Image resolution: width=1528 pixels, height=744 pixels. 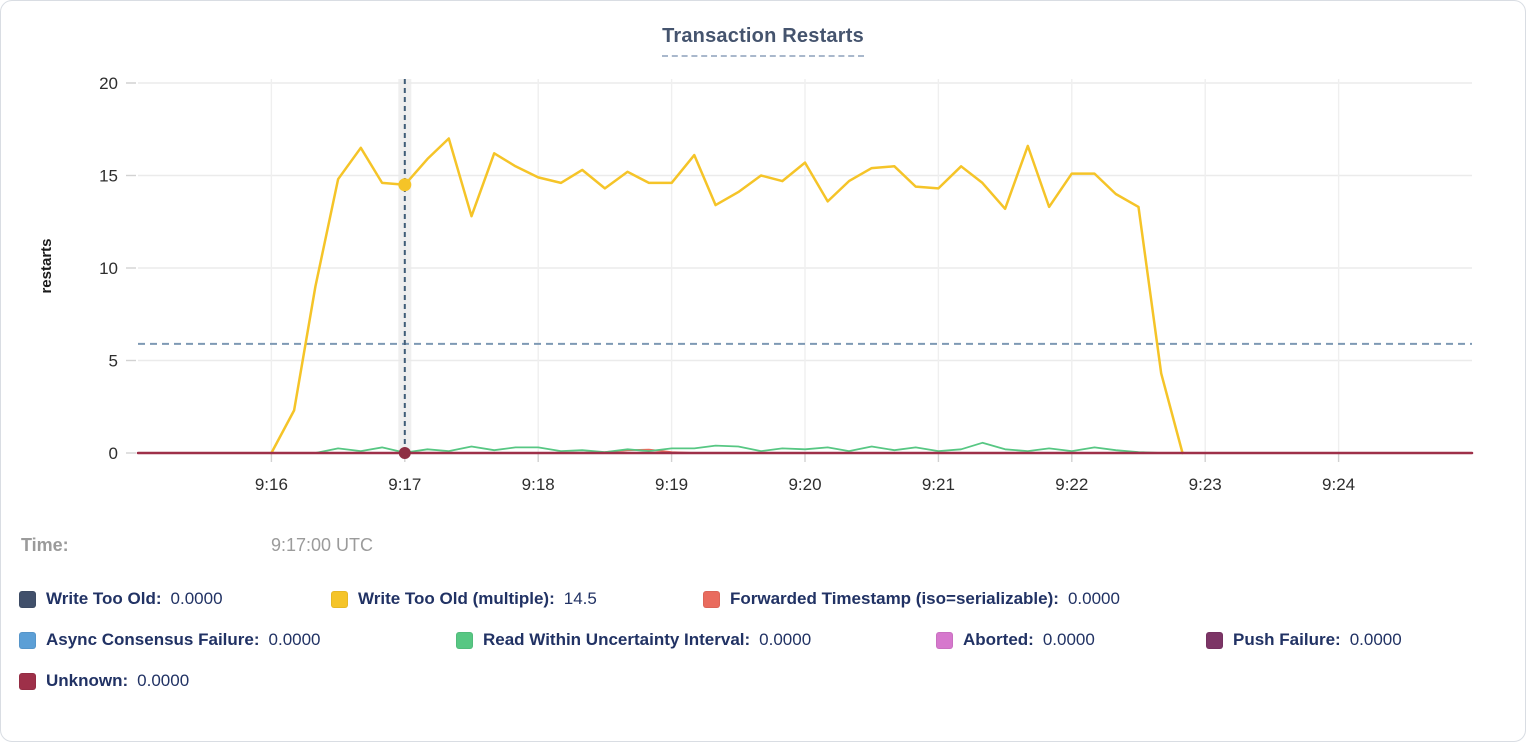 I want to click on x-tick-label: 9:21, so click(x=938, y=484).